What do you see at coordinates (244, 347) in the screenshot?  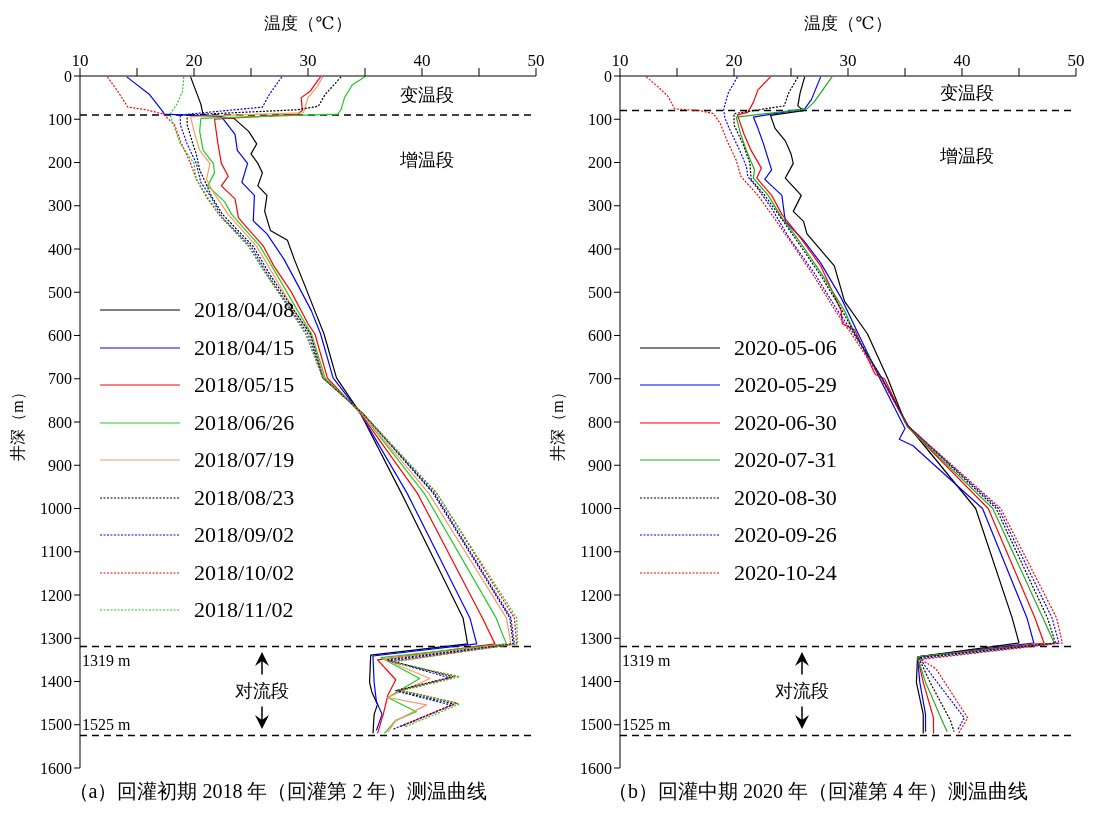 I see `legend-label: 2018/04/15` at bounding box center [244, 347].